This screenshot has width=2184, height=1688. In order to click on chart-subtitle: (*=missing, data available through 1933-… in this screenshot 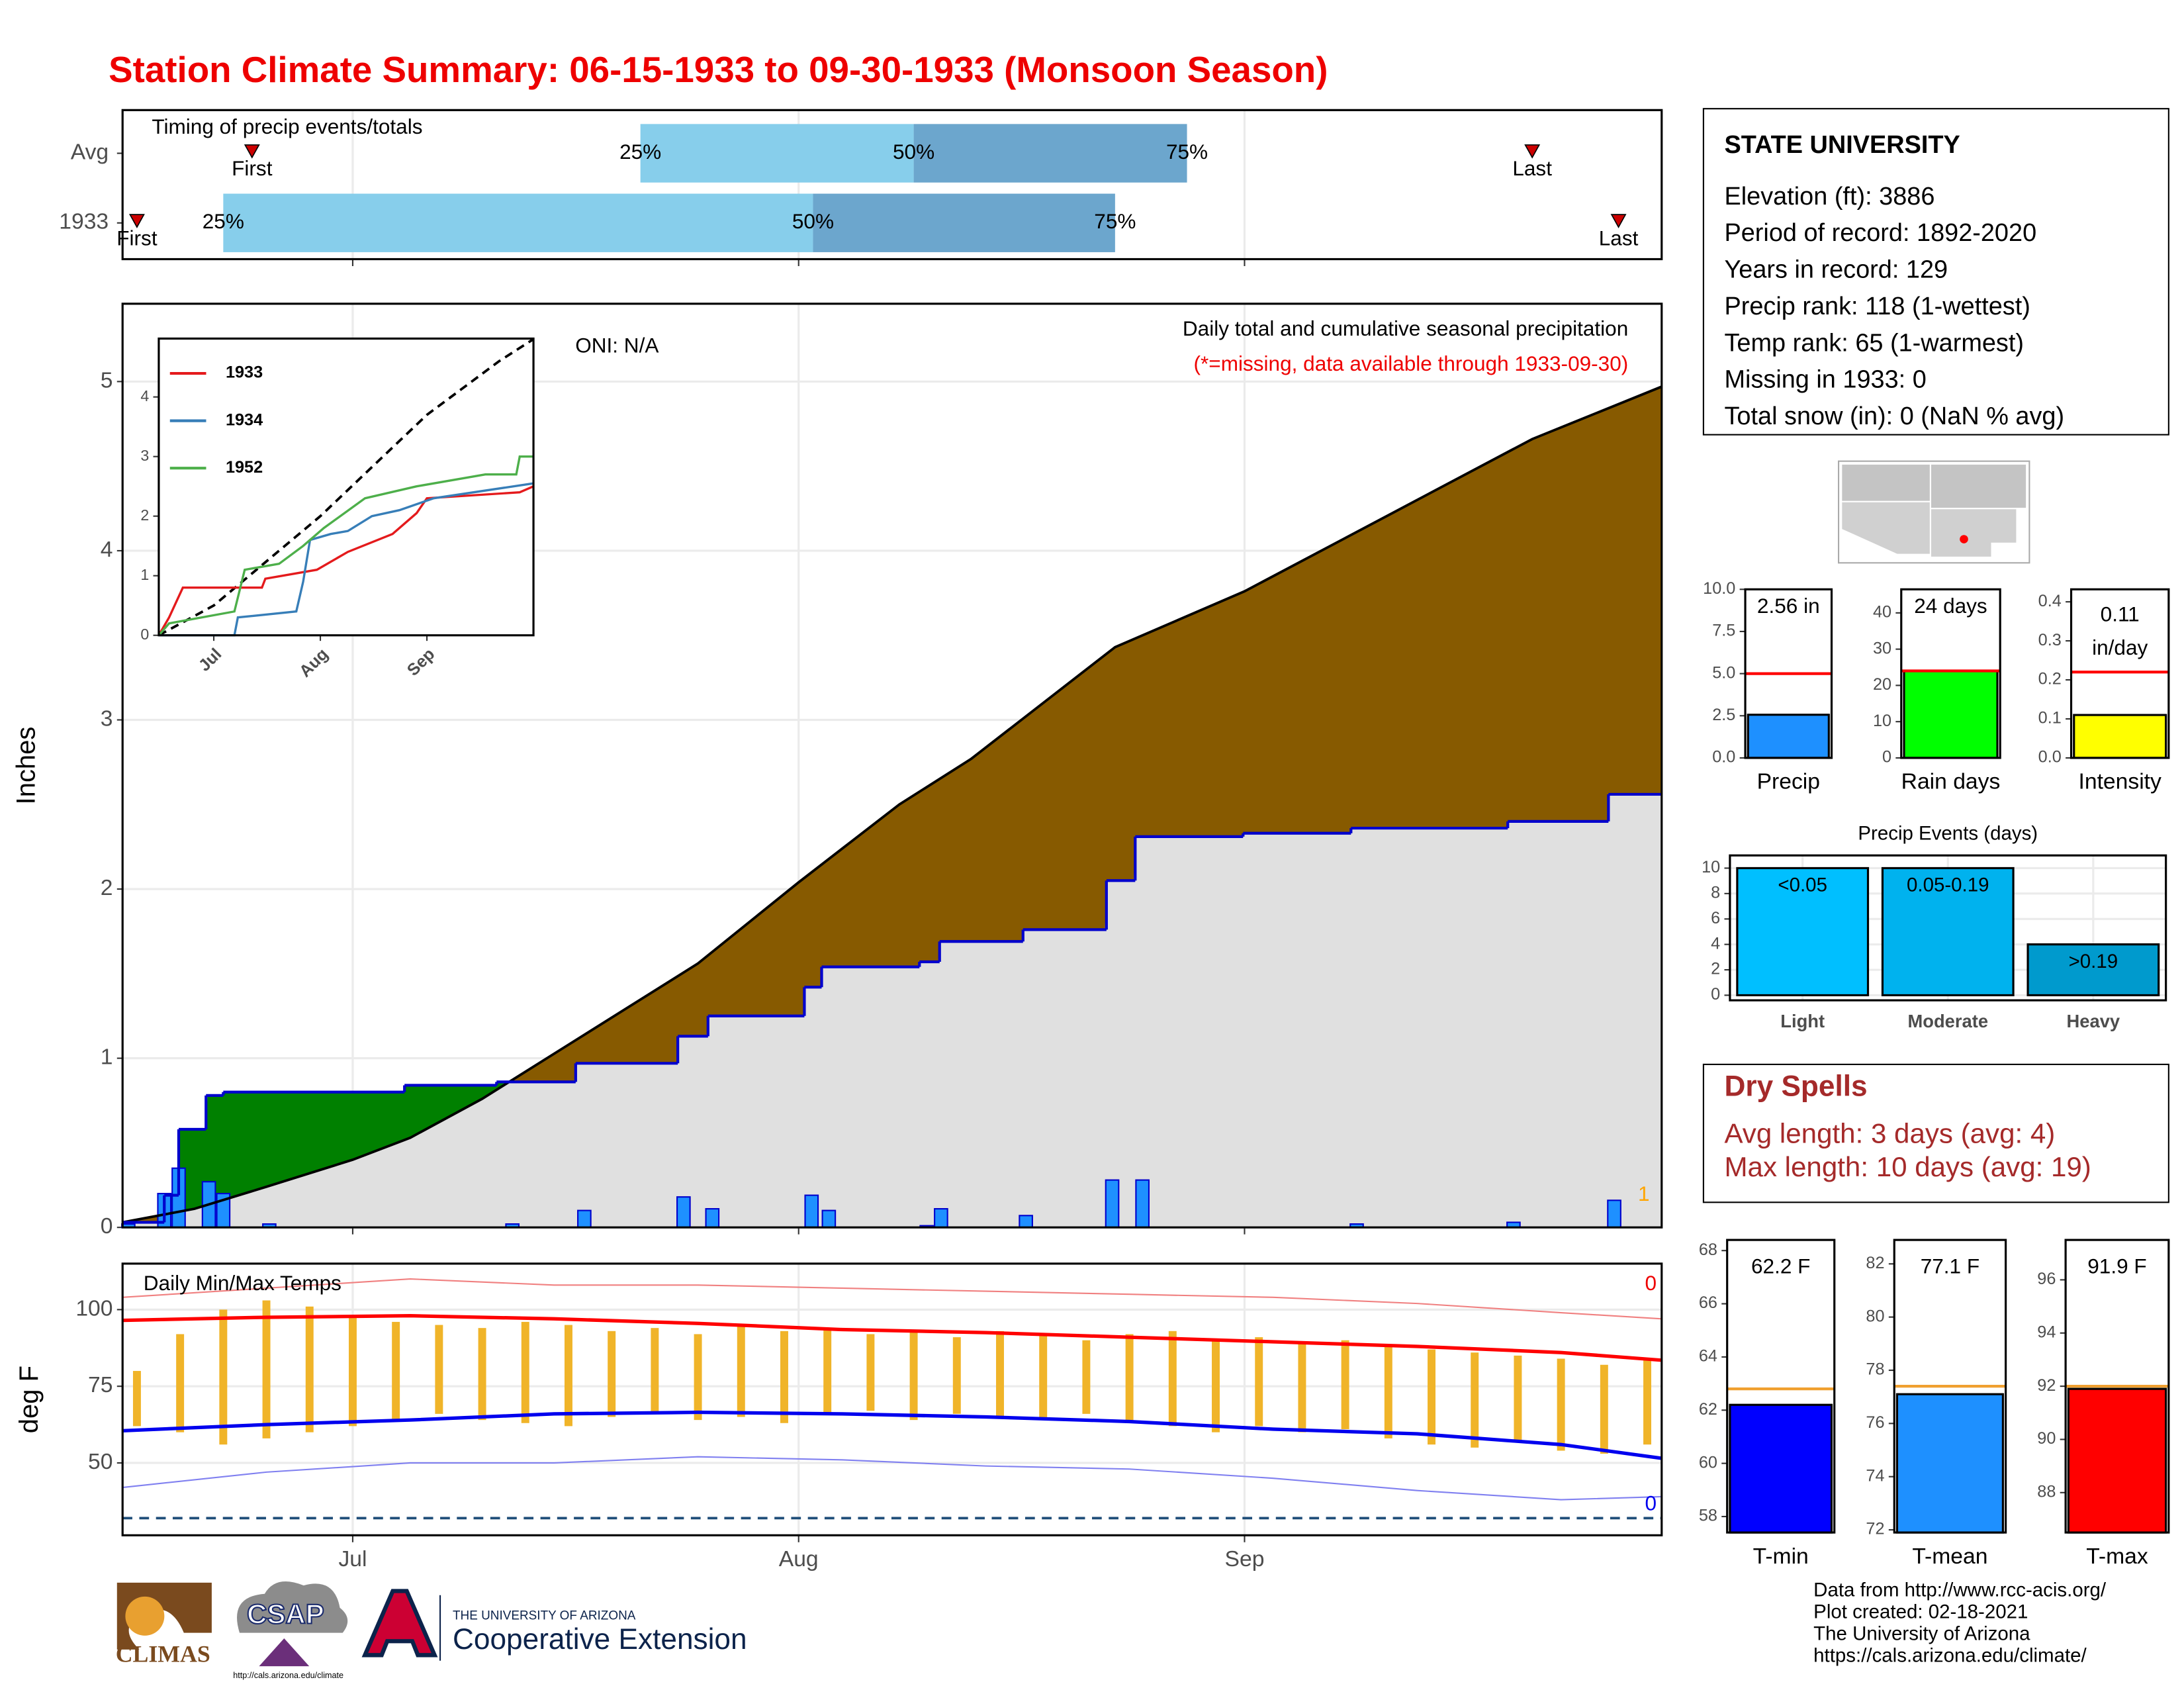, I will do `click(1411, 363)`.